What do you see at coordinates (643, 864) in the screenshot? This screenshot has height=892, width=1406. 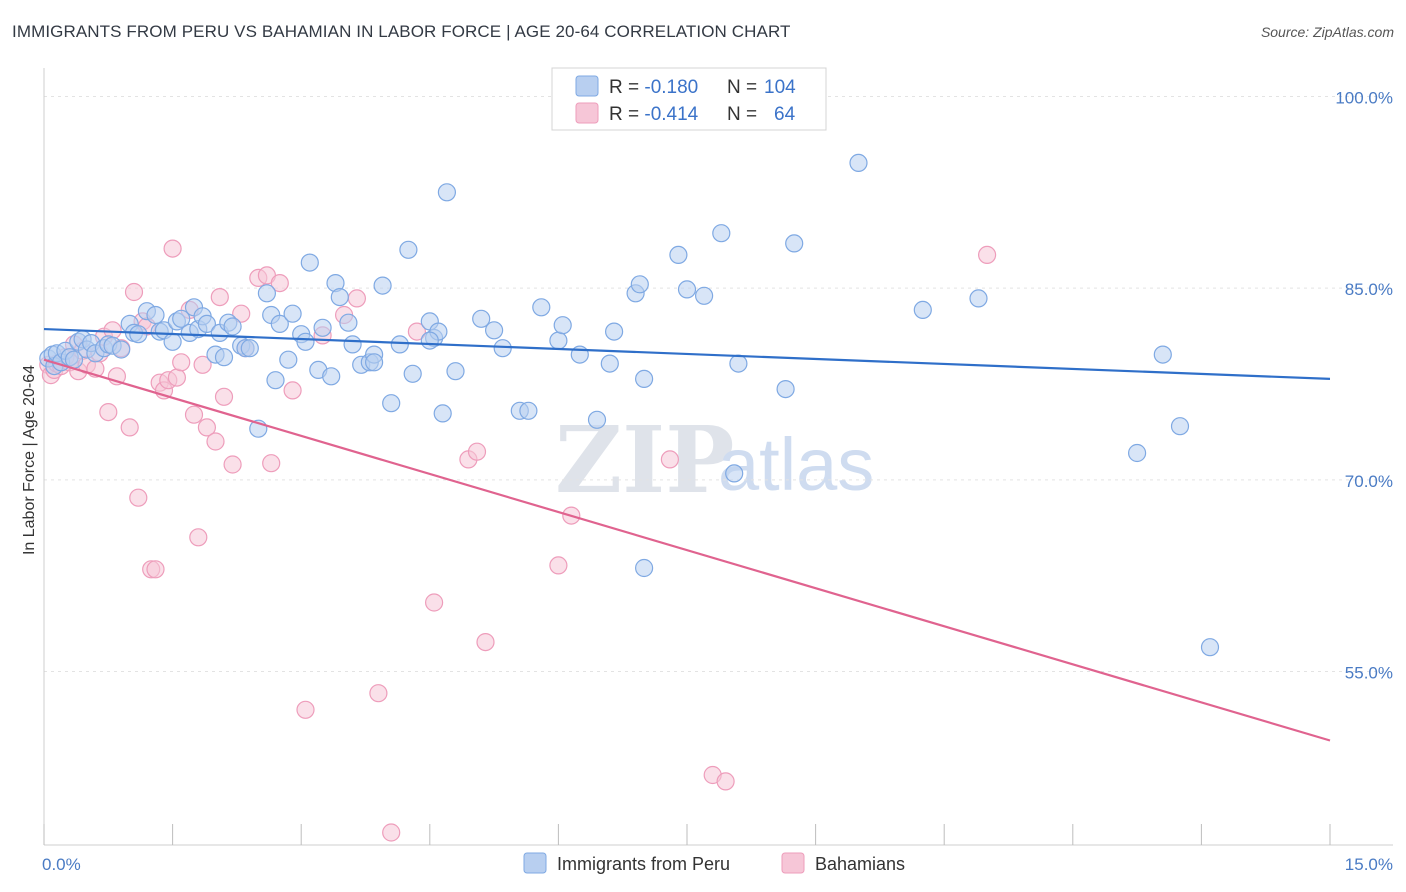 I see `series-label-peru: Immigrants from Peru` at bounding box center [643, 864].